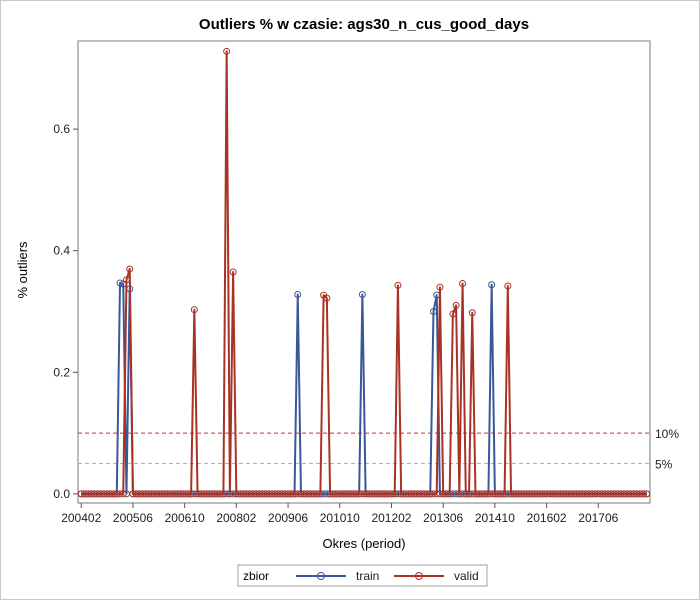 The width and height of the screenshot is (700, 605). Describe the element at coordinates (466, 576) in the screenshot. I see `legend-label-valid: valid` at that location.